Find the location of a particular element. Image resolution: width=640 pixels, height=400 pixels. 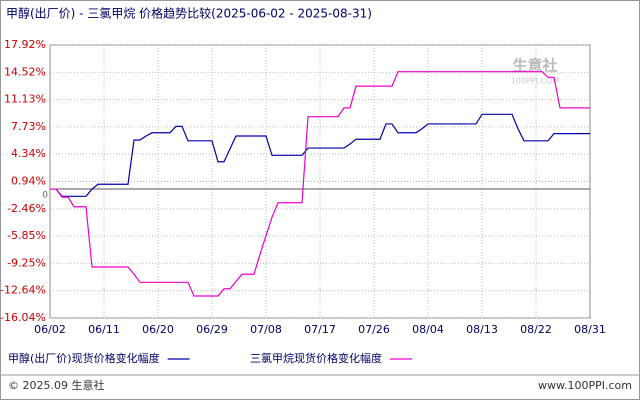

watermark-sub: 100PPI.COM is located at coordinates (535, 81).